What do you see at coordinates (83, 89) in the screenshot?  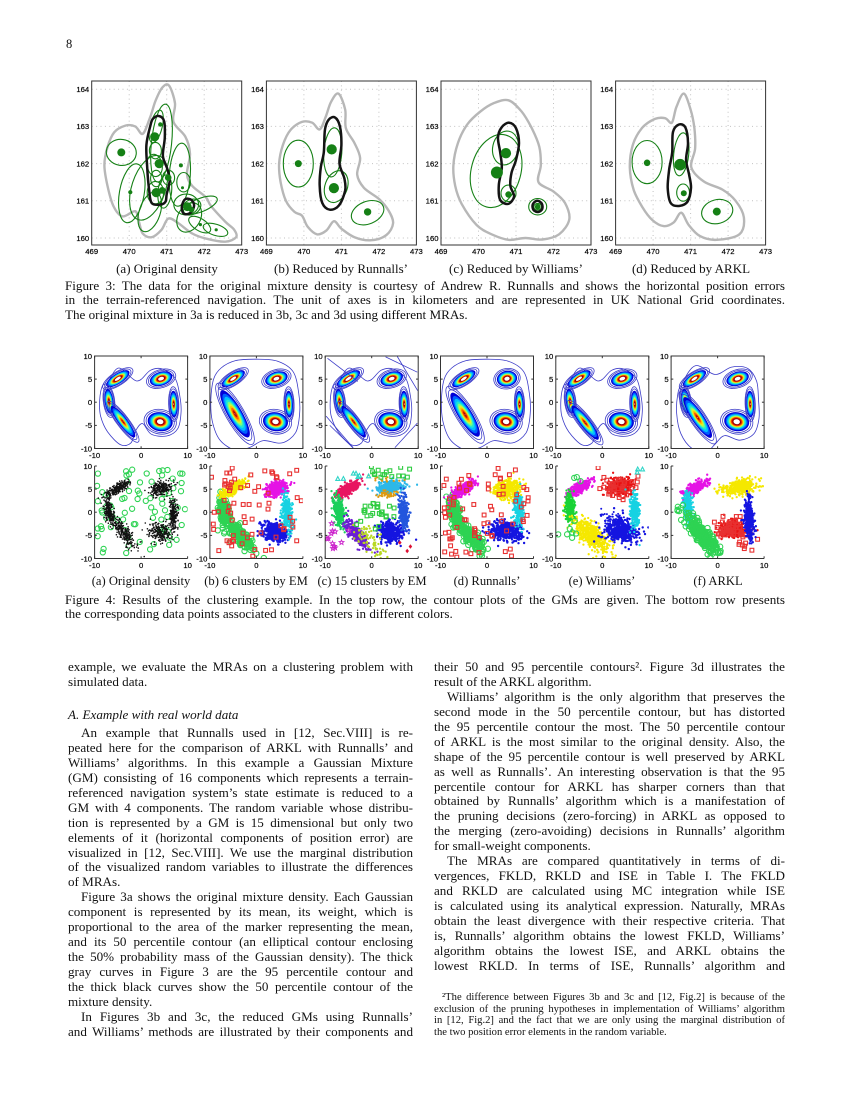 I see `svg-text: 164` at bounding box center [83, 89].